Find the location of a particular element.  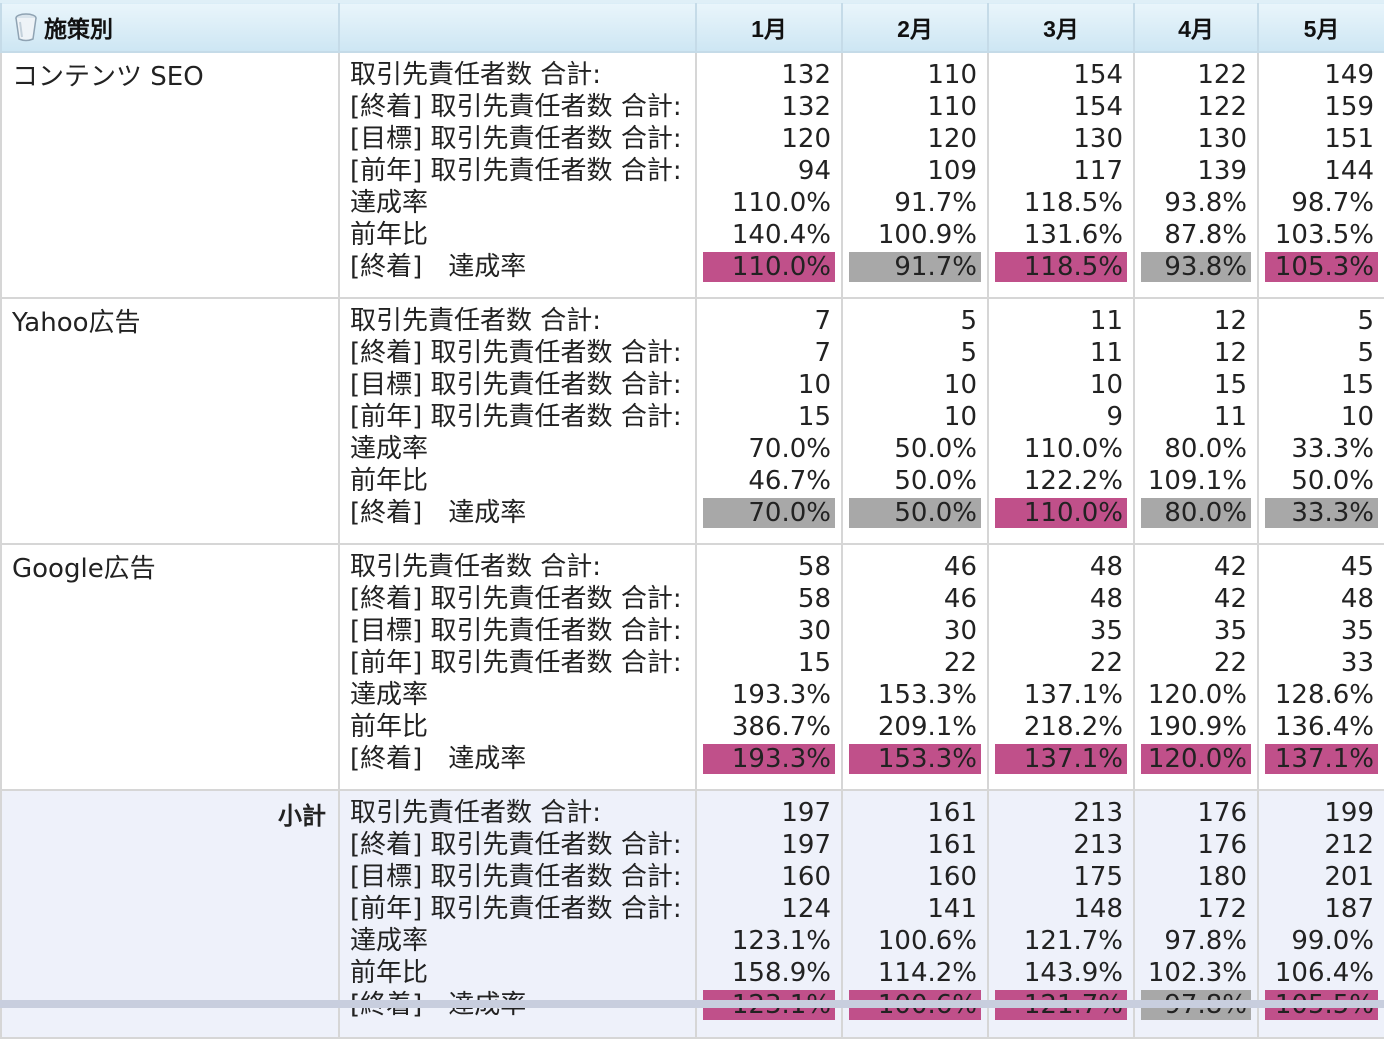

metric-value: 117 is located at coordinates (1098, 171).